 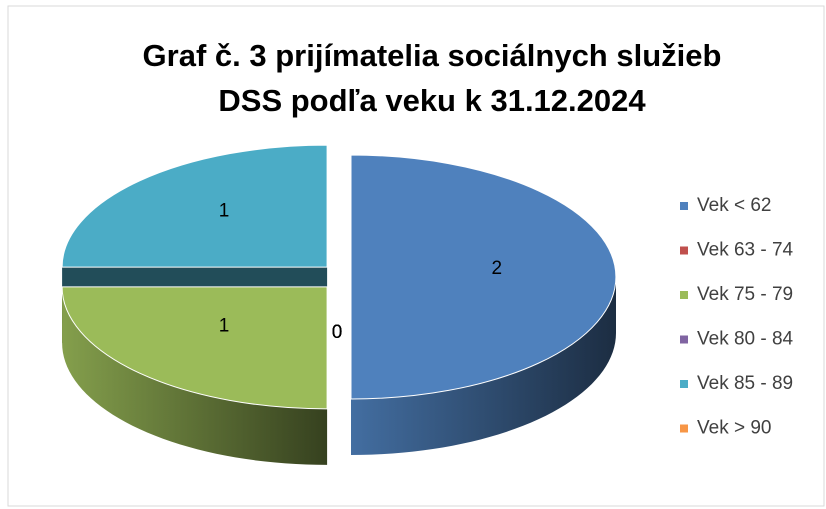 I want to click on legend-label: Vek 75 - 79, so click(x=745, y=294).